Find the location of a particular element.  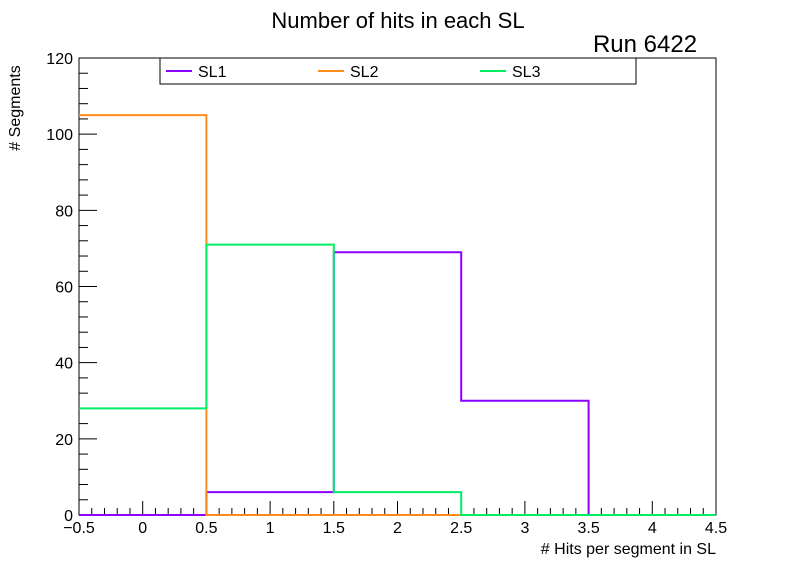

x-tick-label: 4 is located at coordinates (652, 528).